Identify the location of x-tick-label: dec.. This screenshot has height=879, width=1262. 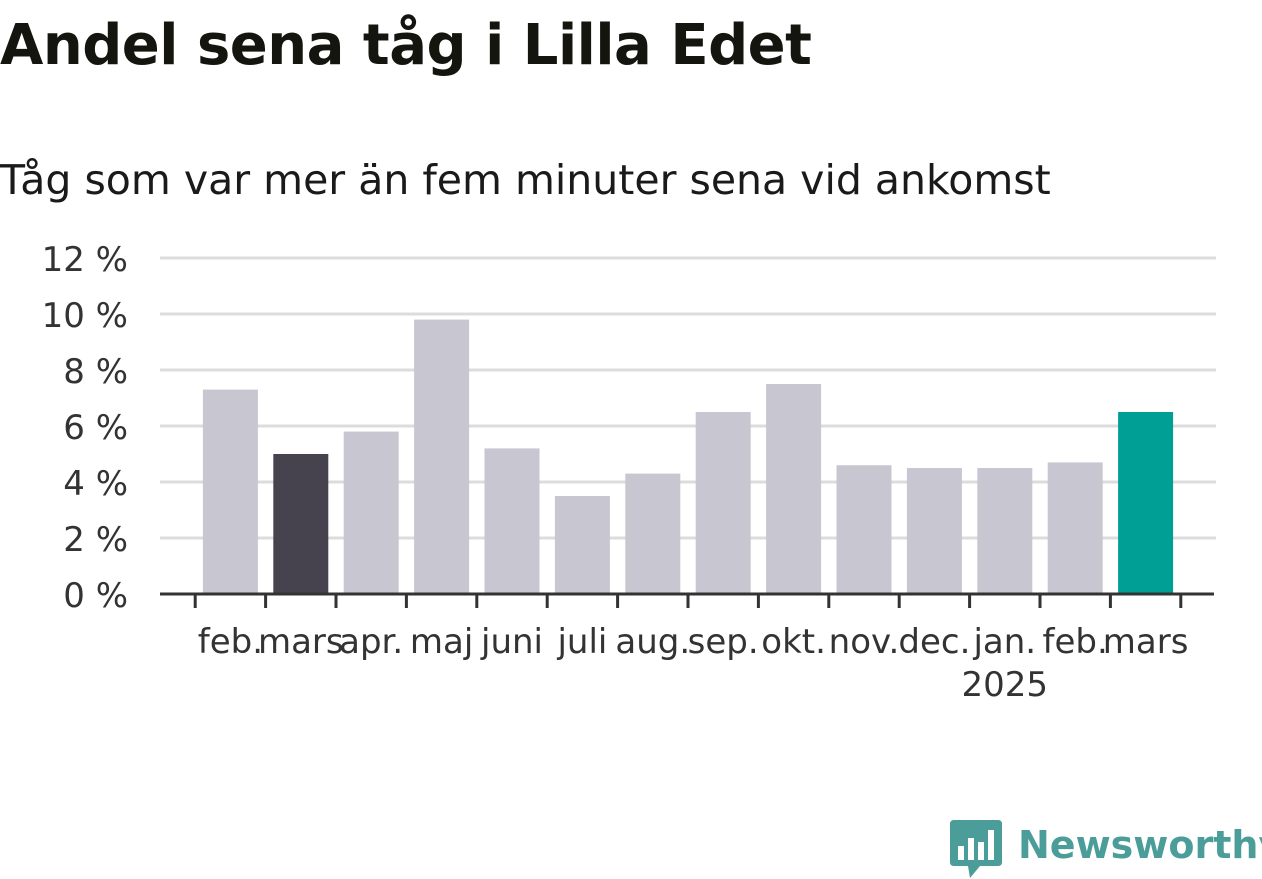
(934, 642).